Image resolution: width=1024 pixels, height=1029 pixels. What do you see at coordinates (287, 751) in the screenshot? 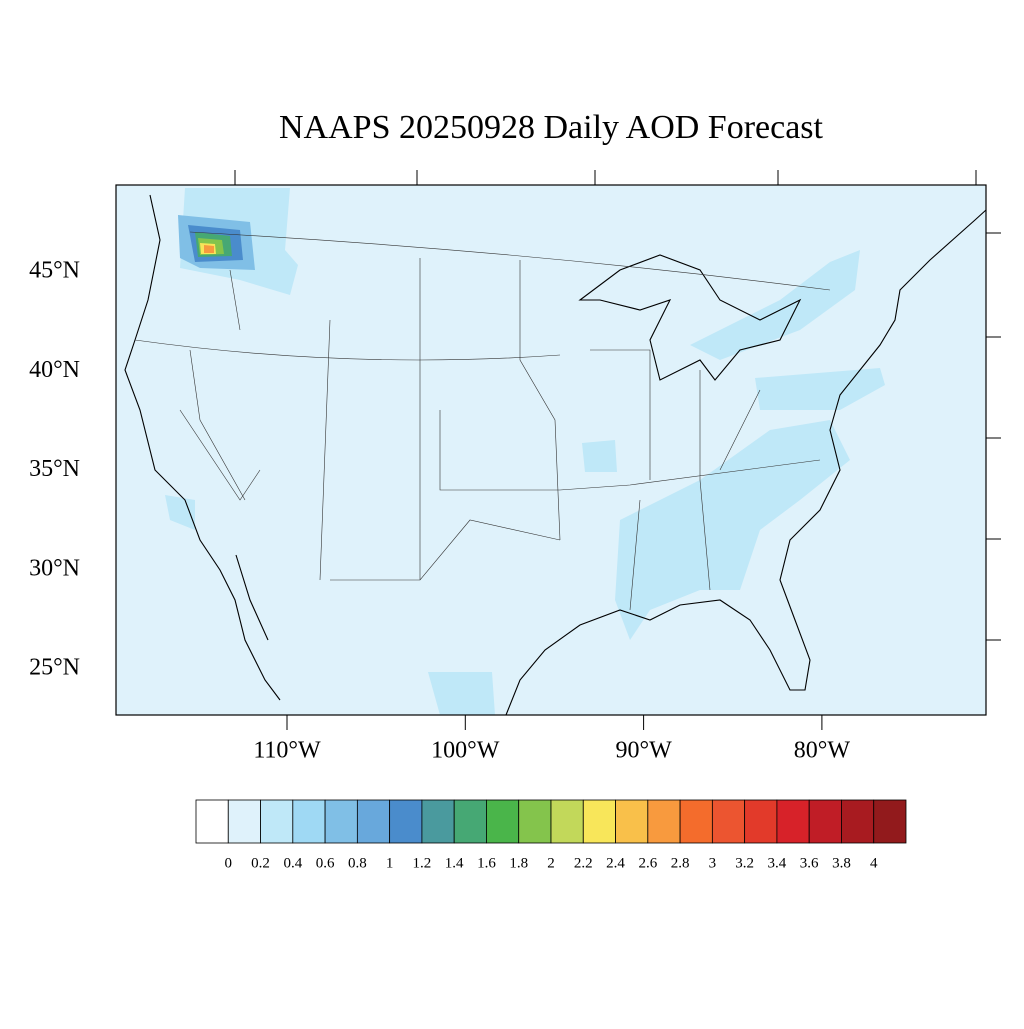
I see `lon-label: 110°W` at bounding box center [287, 751].